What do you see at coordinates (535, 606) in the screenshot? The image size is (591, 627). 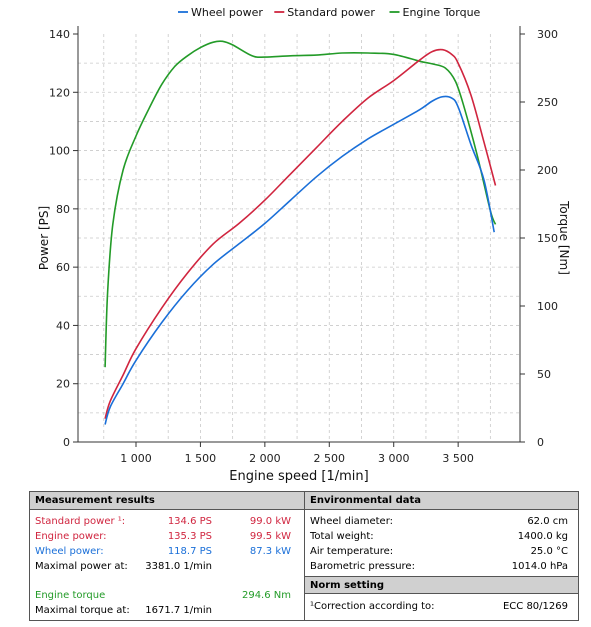 I see `norm-correction-value: ECC 80/1269` at bounding box center [535, 606].